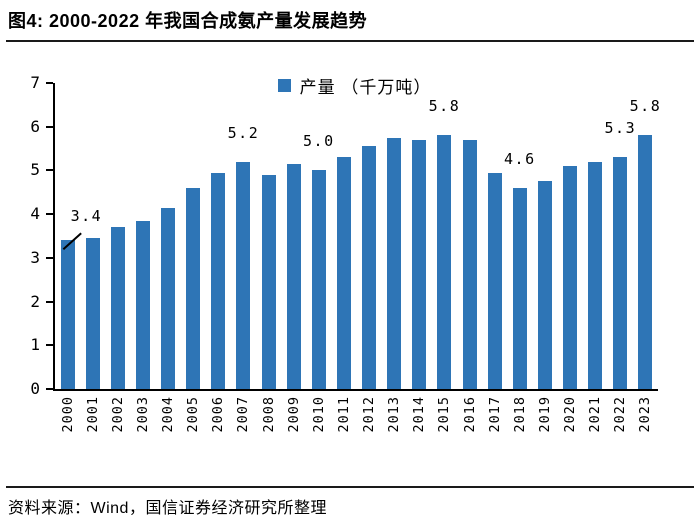  I want to click on x-axis-label-2013: 2013, so click(394, 414).